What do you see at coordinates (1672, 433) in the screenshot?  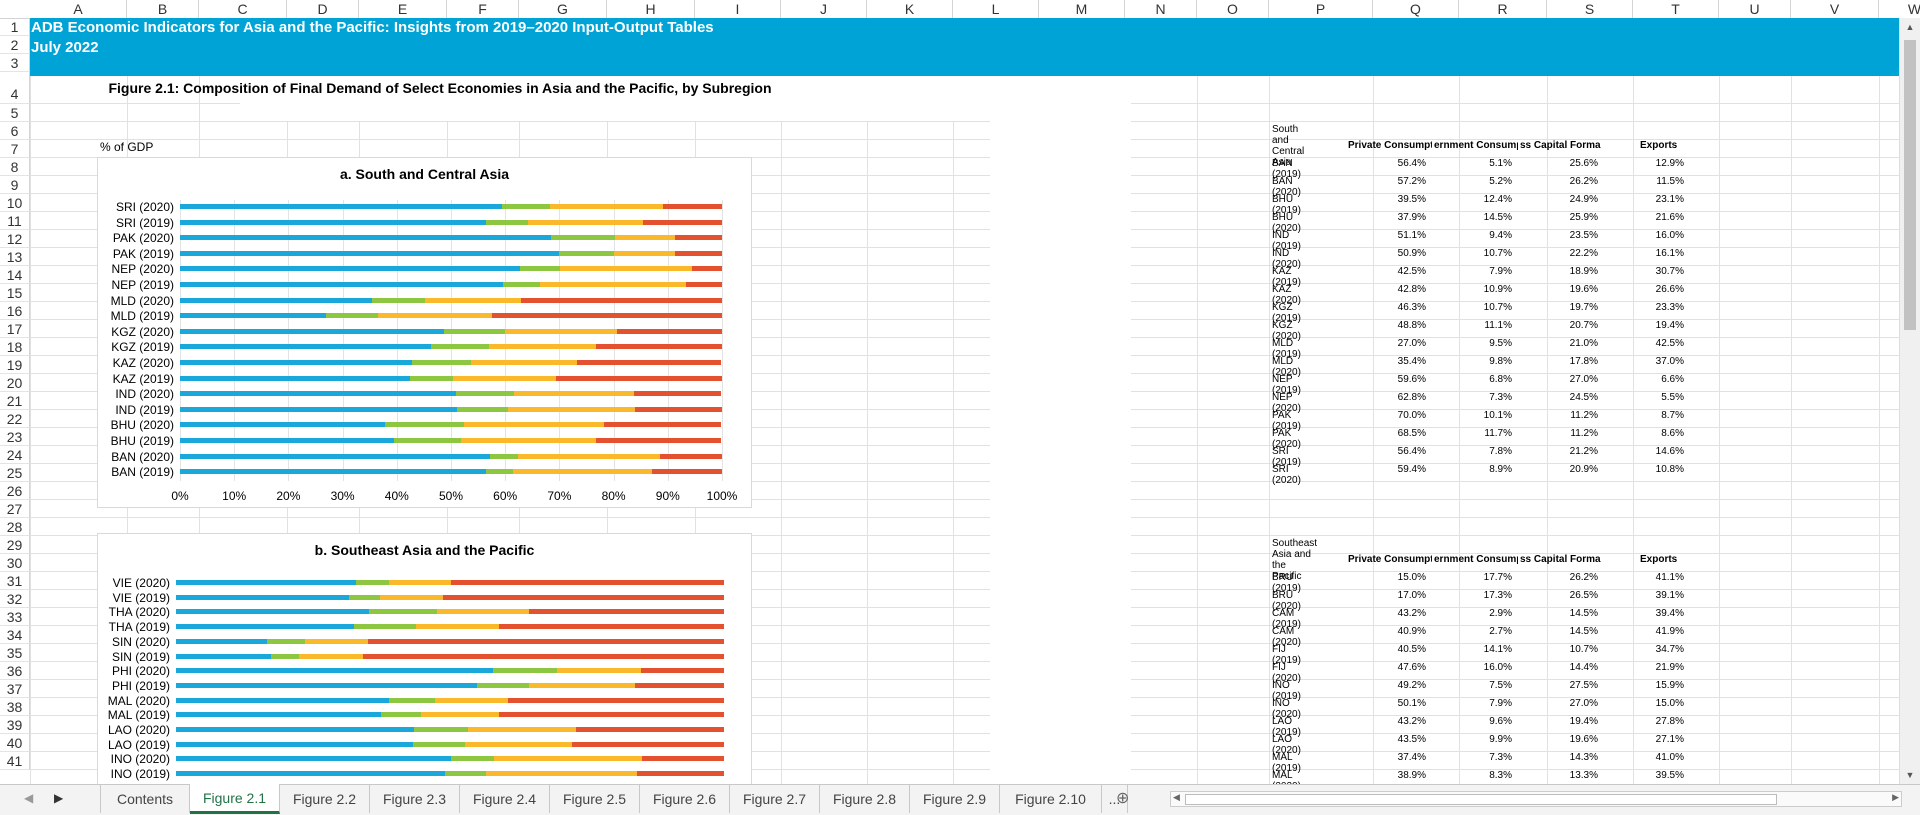 I see `table-cell: 8.6%` at bounding box center [1672, 433].